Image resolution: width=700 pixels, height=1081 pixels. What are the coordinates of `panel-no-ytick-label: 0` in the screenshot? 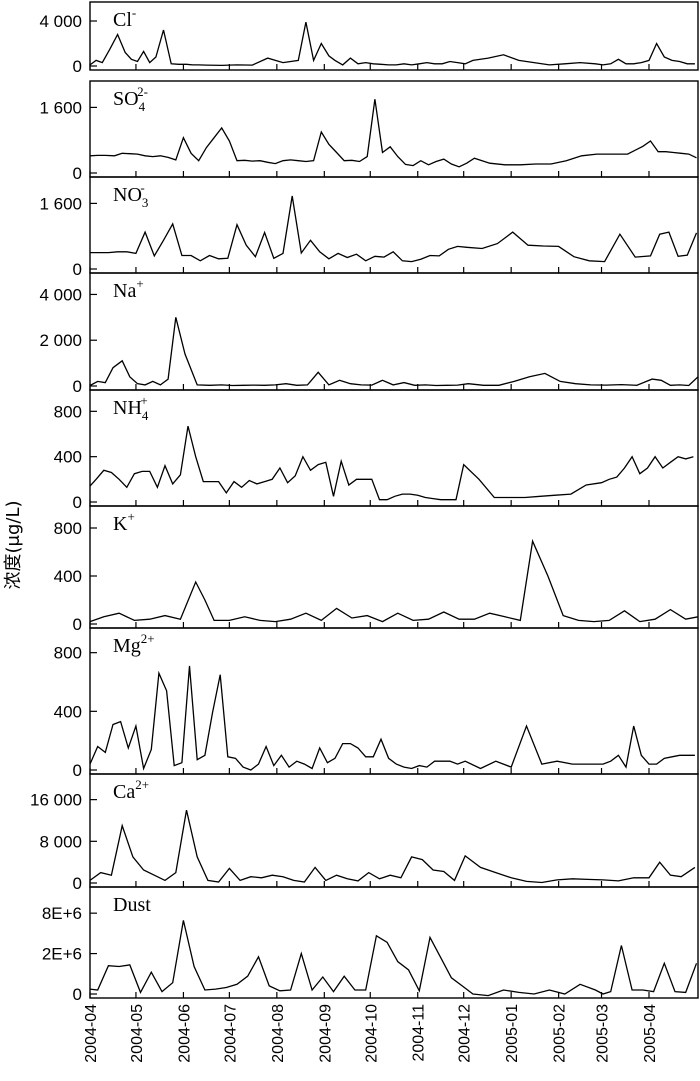 It's located at (77, 269).